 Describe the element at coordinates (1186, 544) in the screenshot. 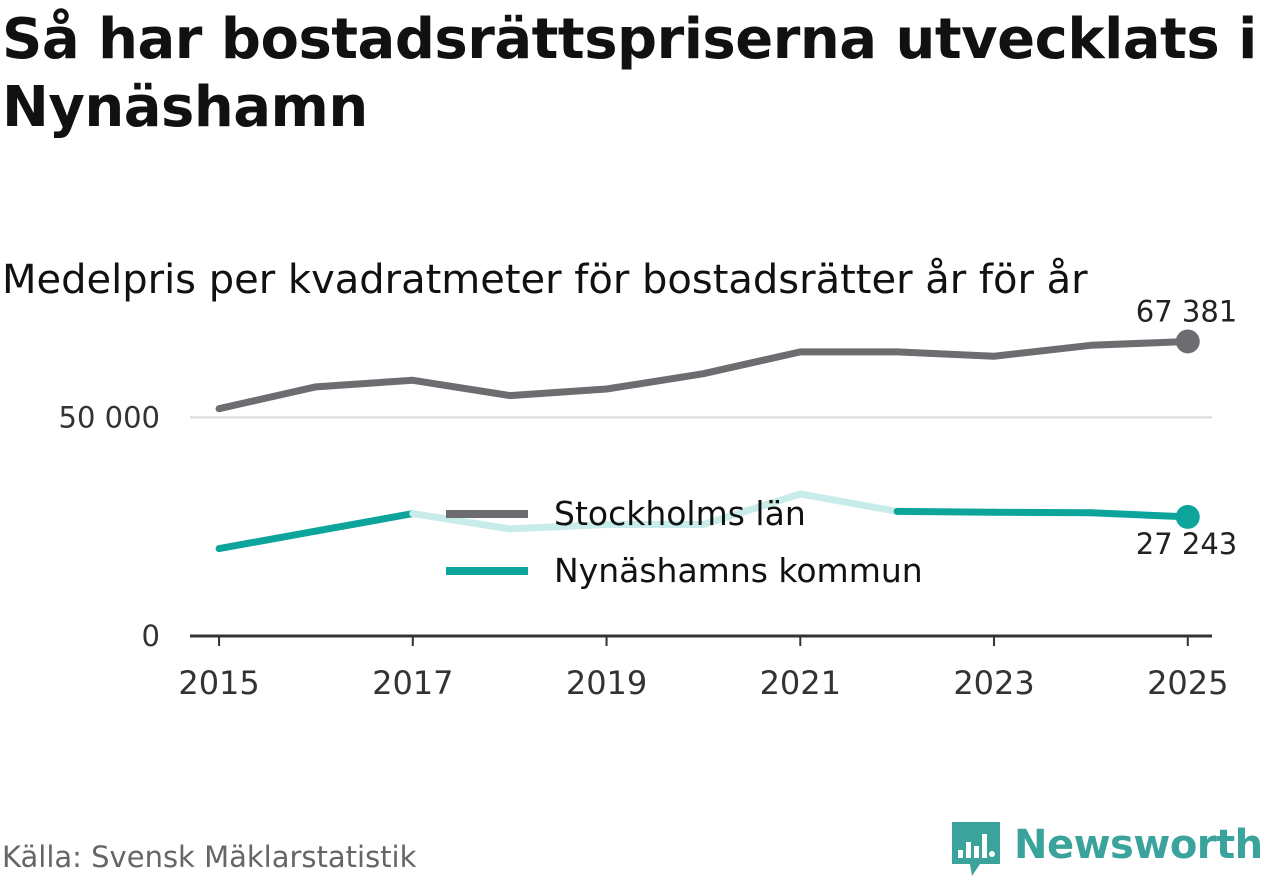

I see `end-label-nynashamns-kommun: 27 243` at that location.